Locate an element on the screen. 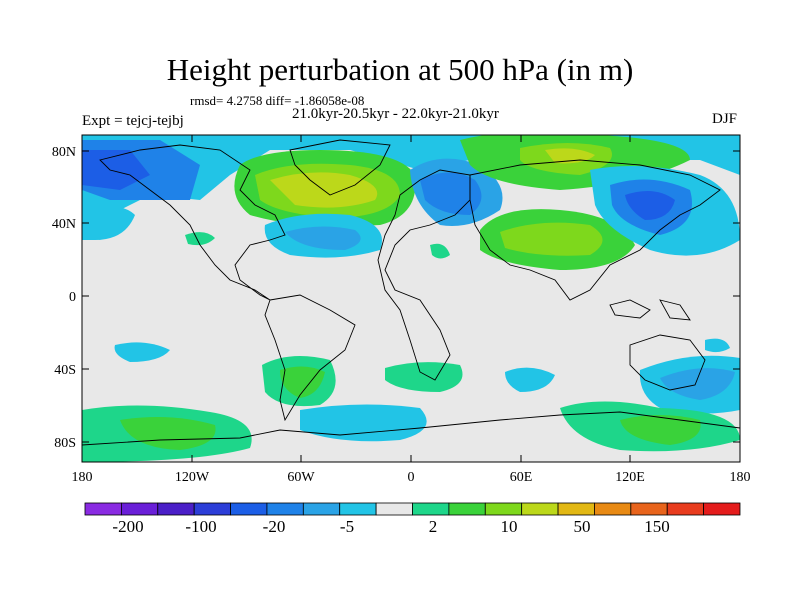 This screenshot has height=600, width=800. colorbar-label: 50 is located at coordinates (582, 526).